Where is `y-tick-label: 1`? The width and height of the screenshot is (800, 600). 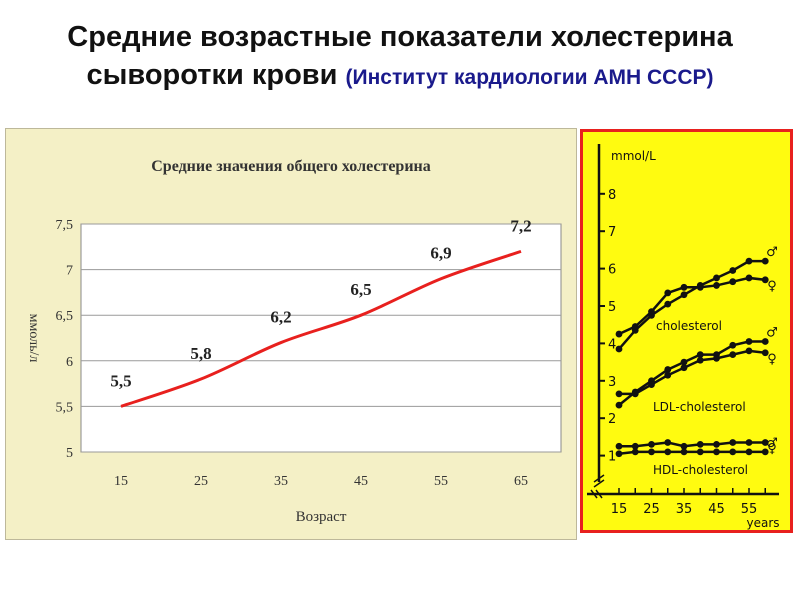
y-tick-label: 1 is located at coordinates (612, 457).